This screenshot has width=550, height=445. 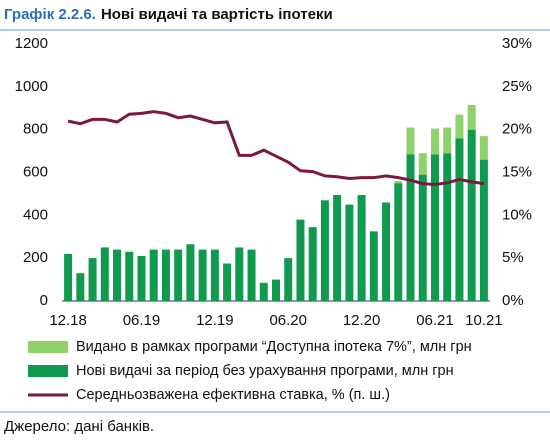 What do you see at coordinates (35, 171) in the screenshot?
I see `y-tick-label: 600` at bounding box center [35, 171].